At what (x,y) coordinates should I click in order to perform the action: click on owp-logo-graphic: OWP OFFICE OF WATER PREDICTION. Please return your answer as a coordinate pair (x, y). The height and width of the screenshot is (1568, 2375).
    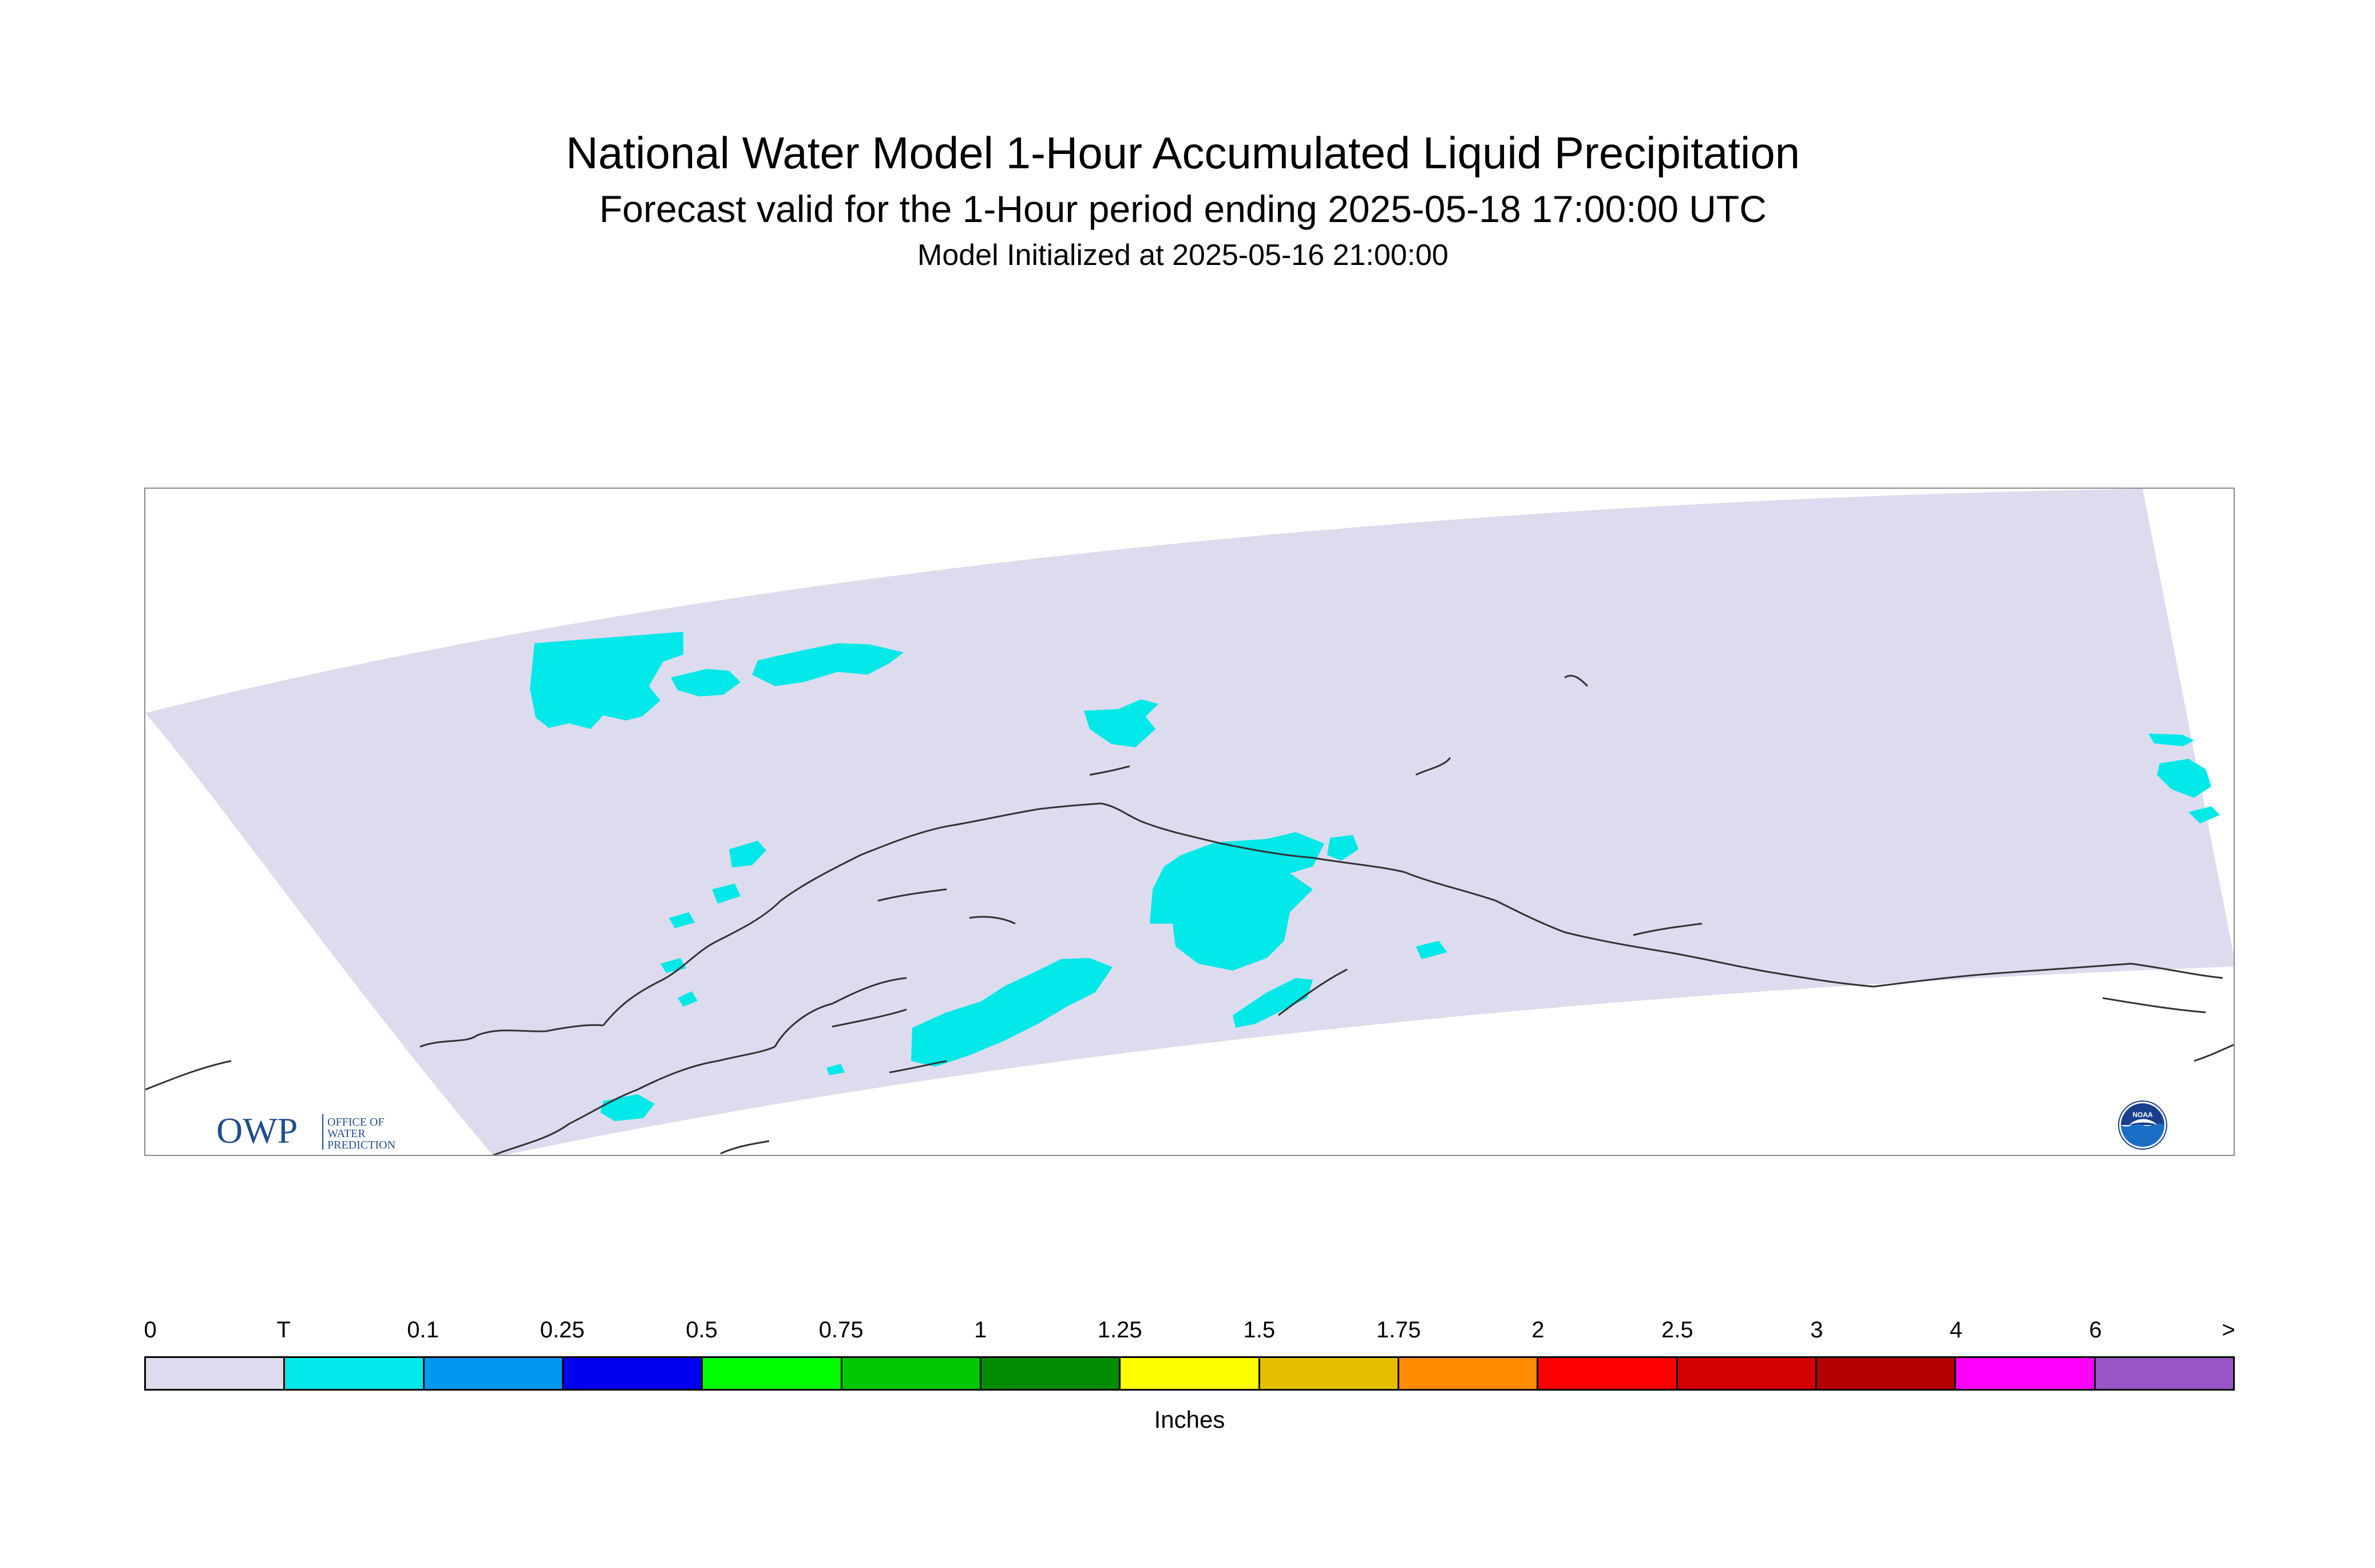
    Looking at the image, I should click on (305, 1130).